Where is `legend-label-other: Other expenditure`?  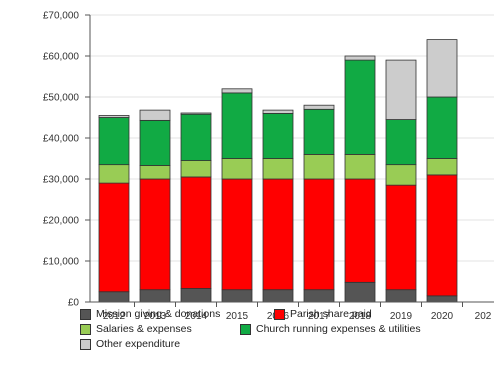
legend-label-other: Other expenditure is located at coordinates (138, 344).